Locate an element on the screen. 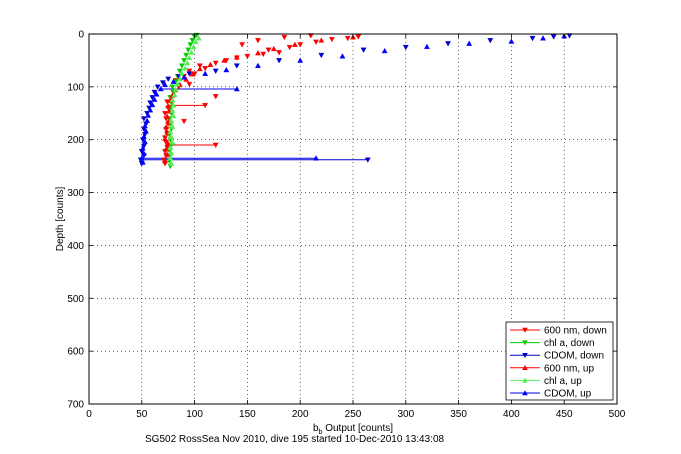  y-tick-label: 300 is located at coordinates (75, 193).